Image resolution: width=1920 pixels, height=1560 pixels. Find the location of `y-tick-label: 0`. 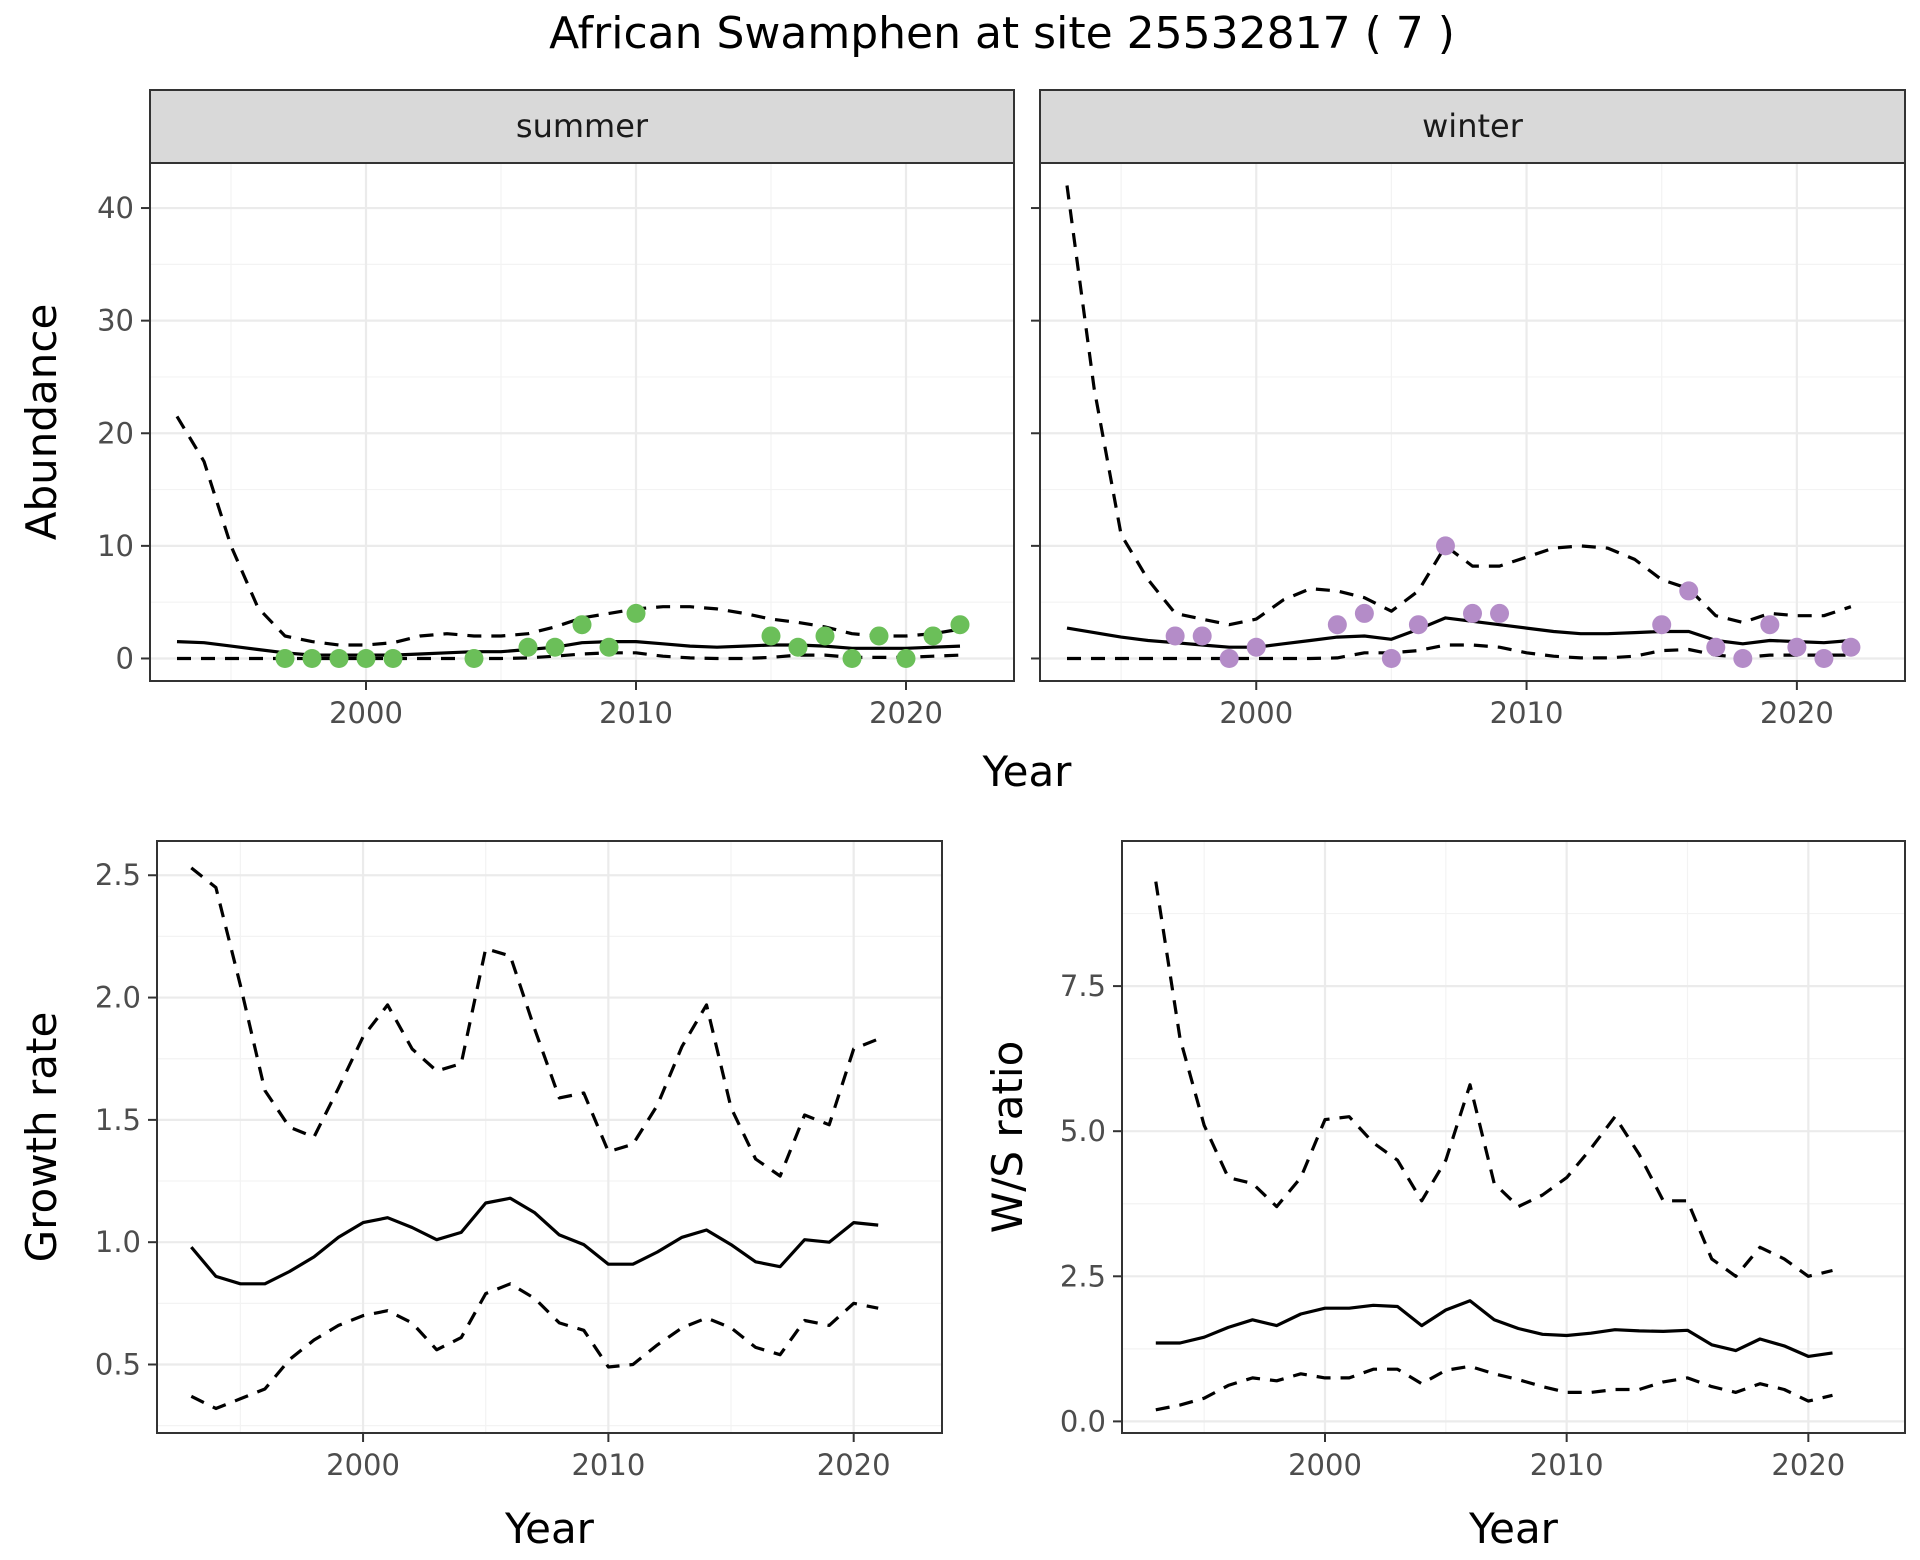

y-tick-label: 0 is located at coordinates (125, 658).